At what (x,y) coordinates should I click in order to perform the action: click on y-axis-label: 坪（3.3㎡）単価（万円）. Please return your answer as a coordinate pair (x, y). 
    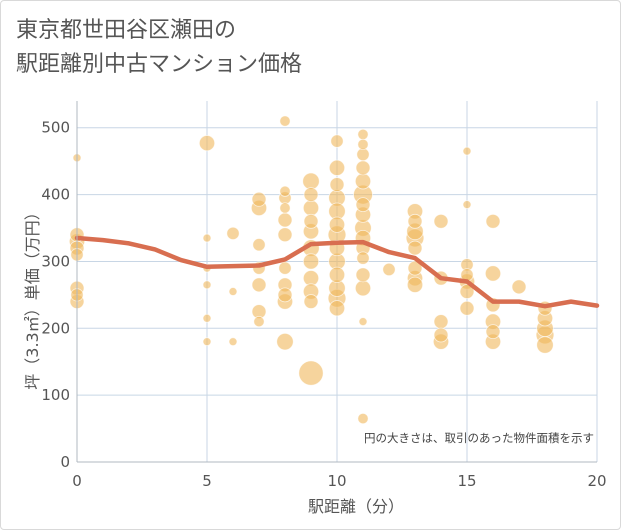
    Looking at the image, I should click on (32, 296).